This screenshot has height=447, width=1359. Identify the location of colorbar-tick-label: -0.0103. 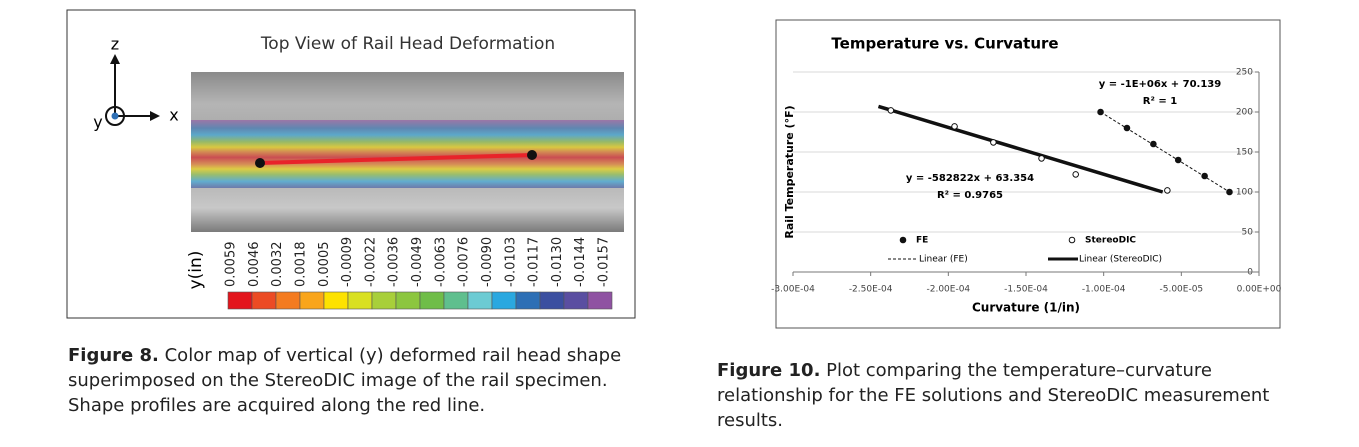
(510, 262).